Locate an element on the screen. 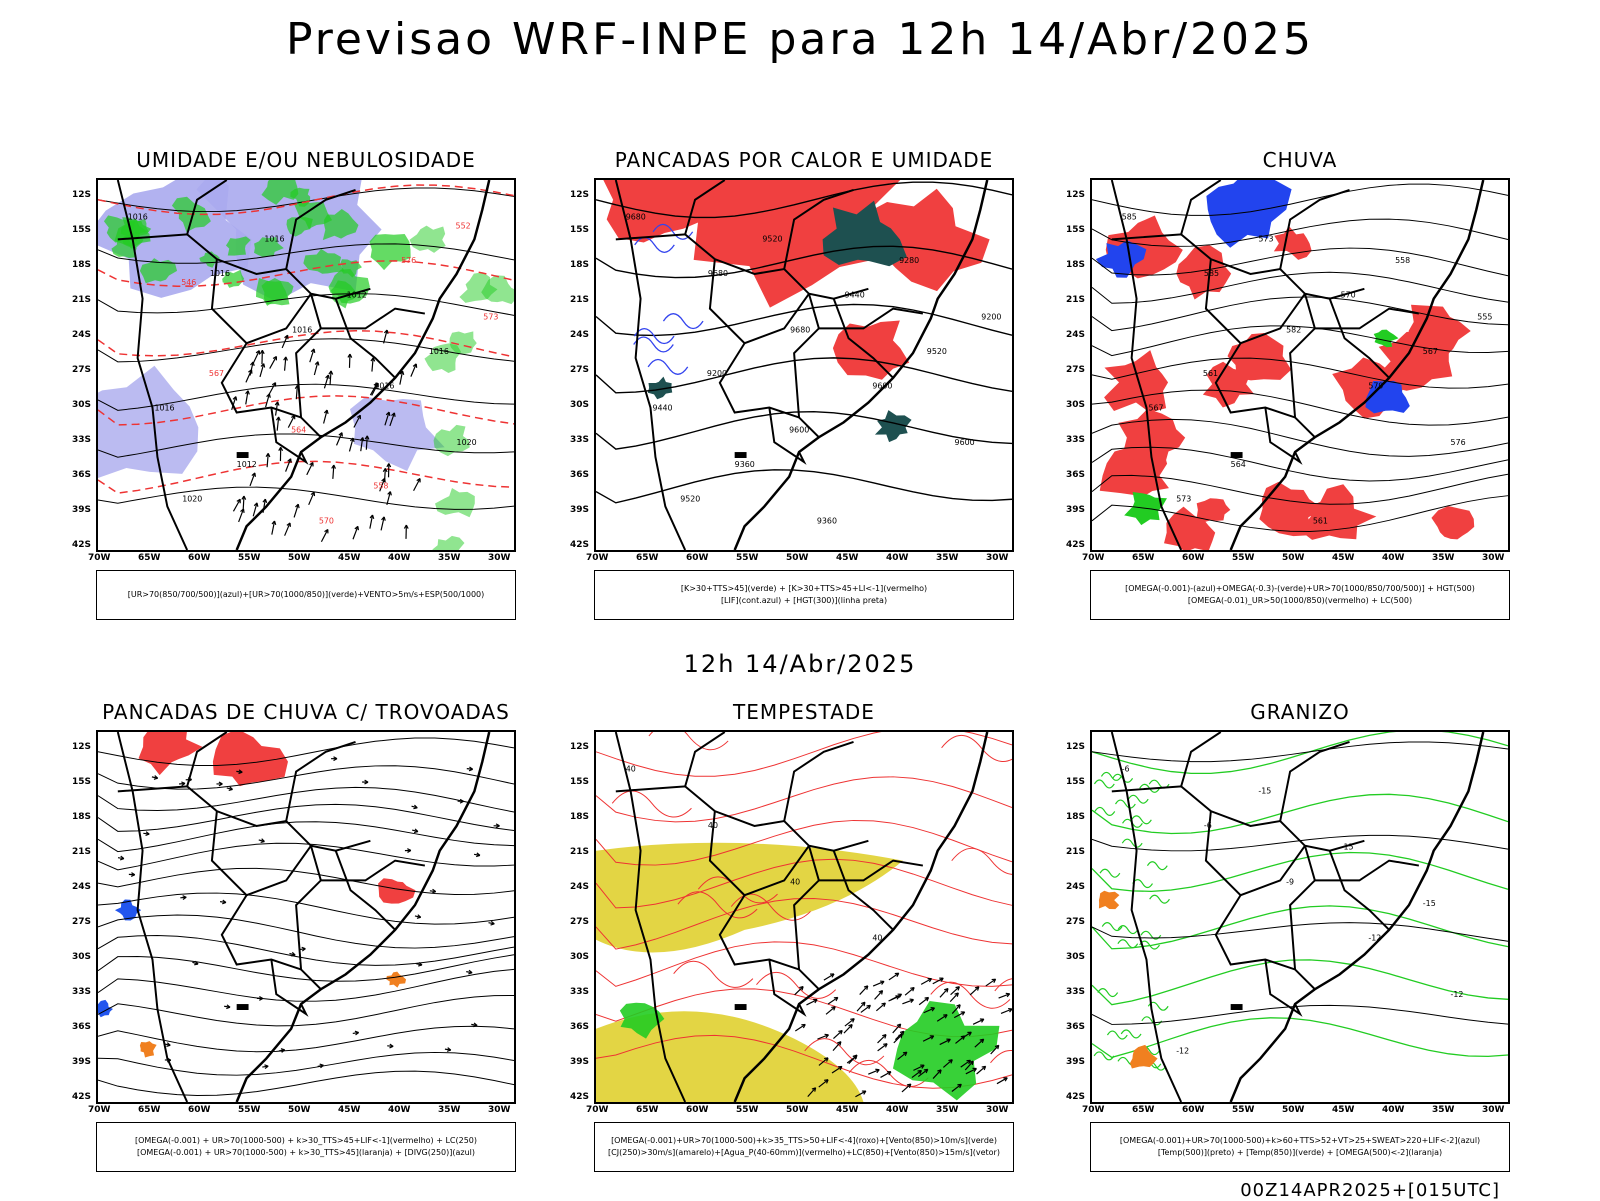 The width and height of the screenshot is (1600, 1201). map-pancadas-trovoadas is located at coordinates (306, 917).